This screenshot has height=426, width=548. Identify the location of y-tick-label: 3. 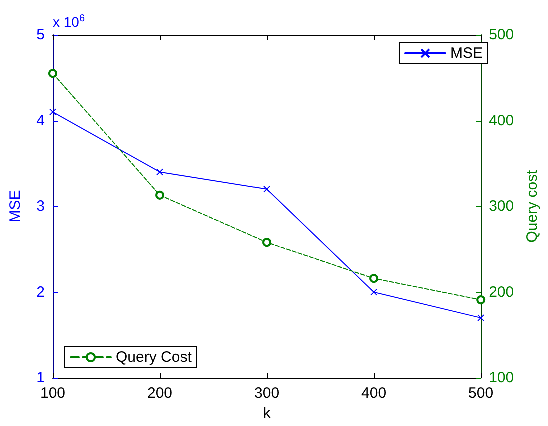
(40, 207).